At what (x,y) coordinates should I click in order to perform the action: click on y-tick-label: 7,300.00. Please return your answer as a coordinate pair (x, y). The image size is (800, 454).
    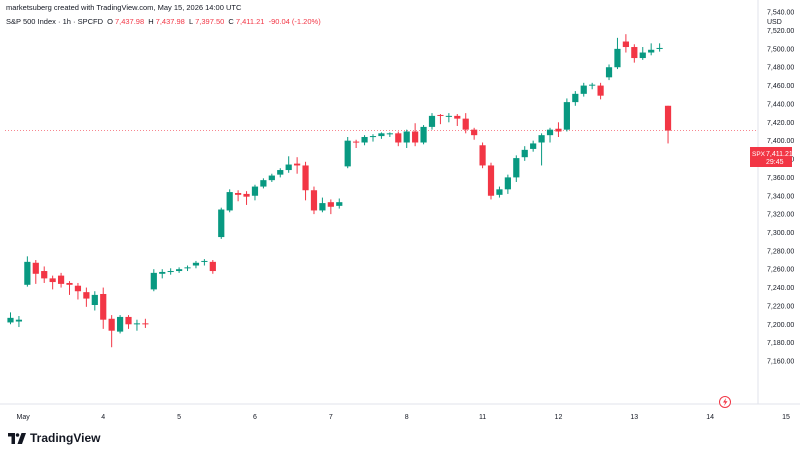
    Looking at the image, I should click on (780, 233).